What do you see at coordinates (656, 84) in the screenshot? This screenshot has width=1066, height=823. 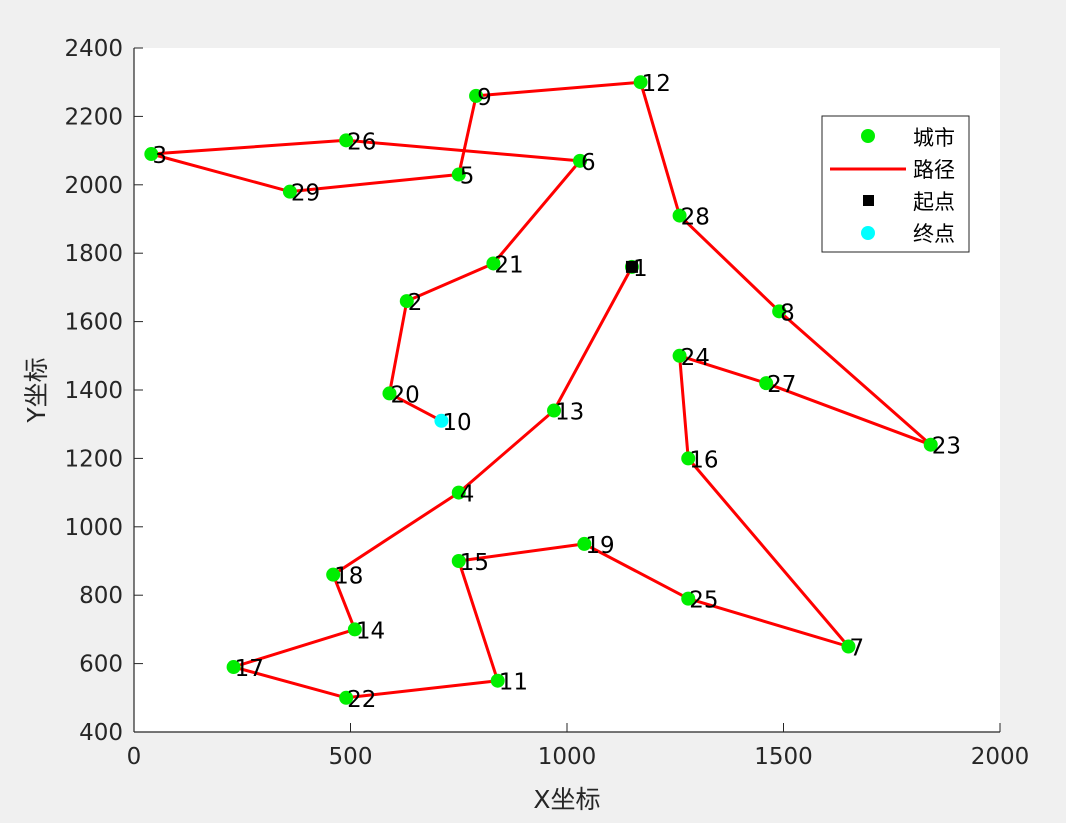 I see `city-label-12: 12` at bounding box center [656, 84].